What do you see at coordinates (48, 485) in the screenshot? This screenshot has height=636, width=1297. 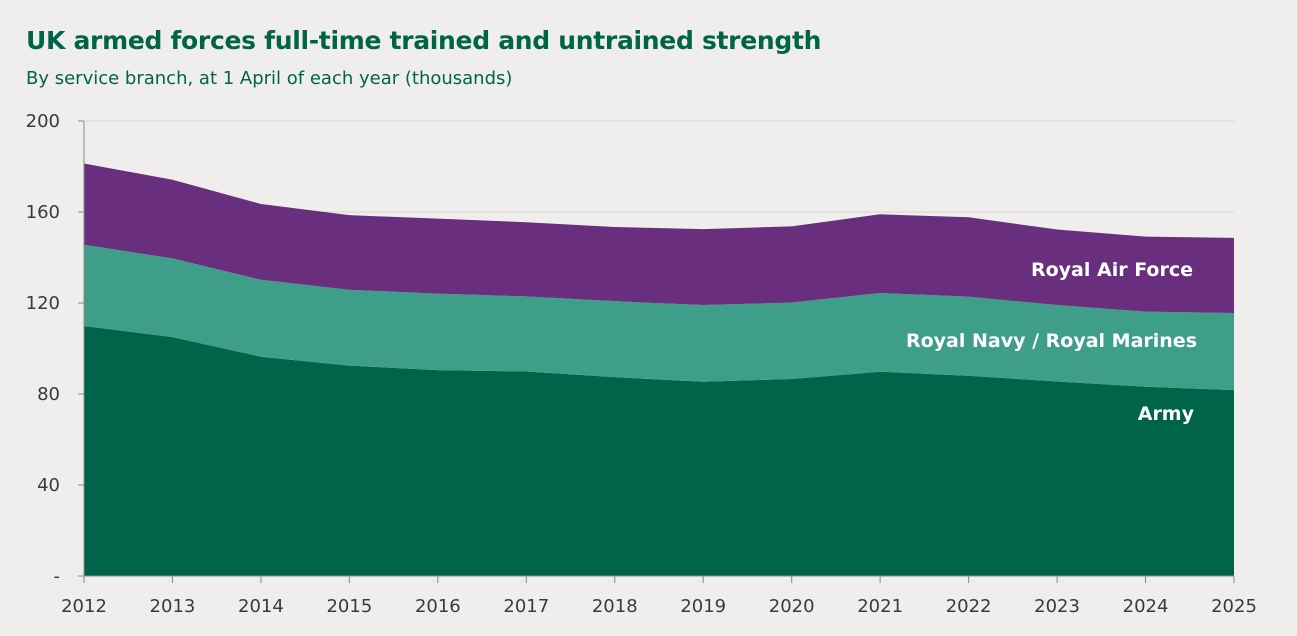 I see `y-tick-label: 40` at bounding box center [48, 485].